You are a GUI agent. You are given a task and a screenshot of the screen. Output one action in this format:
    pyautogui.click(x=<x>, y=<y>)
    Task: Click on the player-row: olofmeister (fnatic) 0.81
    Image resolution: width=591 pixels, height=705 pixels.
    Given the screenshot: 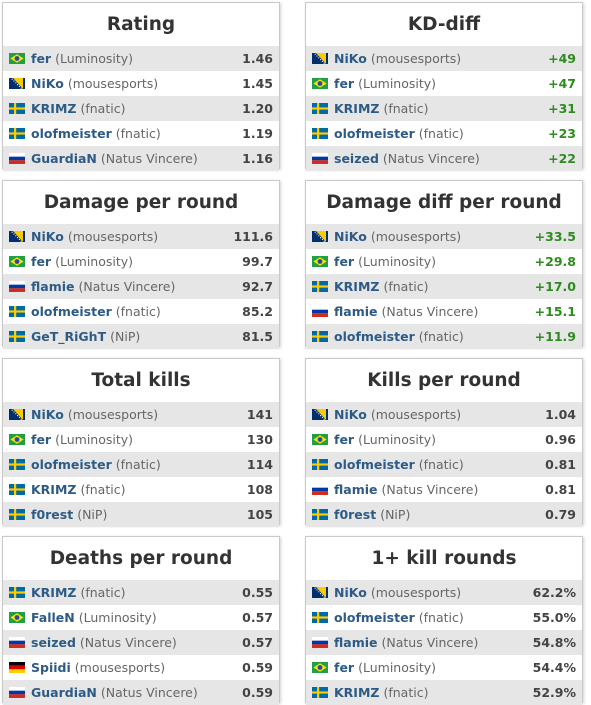 What is the action you would take?
    pyautogui.click(x=444, y=464)
    